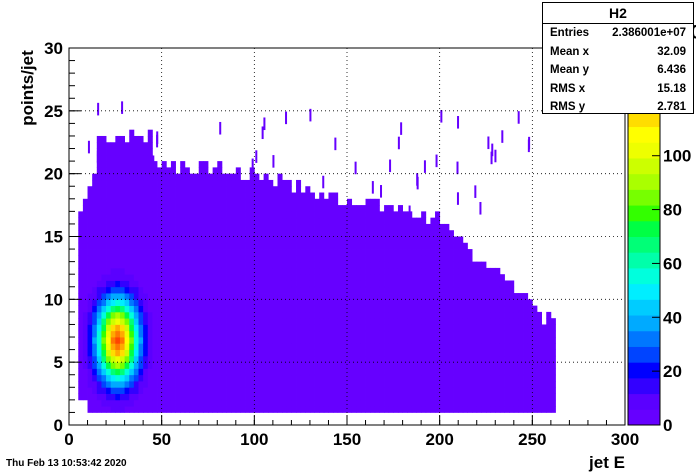  Describe the element at coordinates (53, 111) in the screenshot. I see `y-tick-label: 25` at that location.